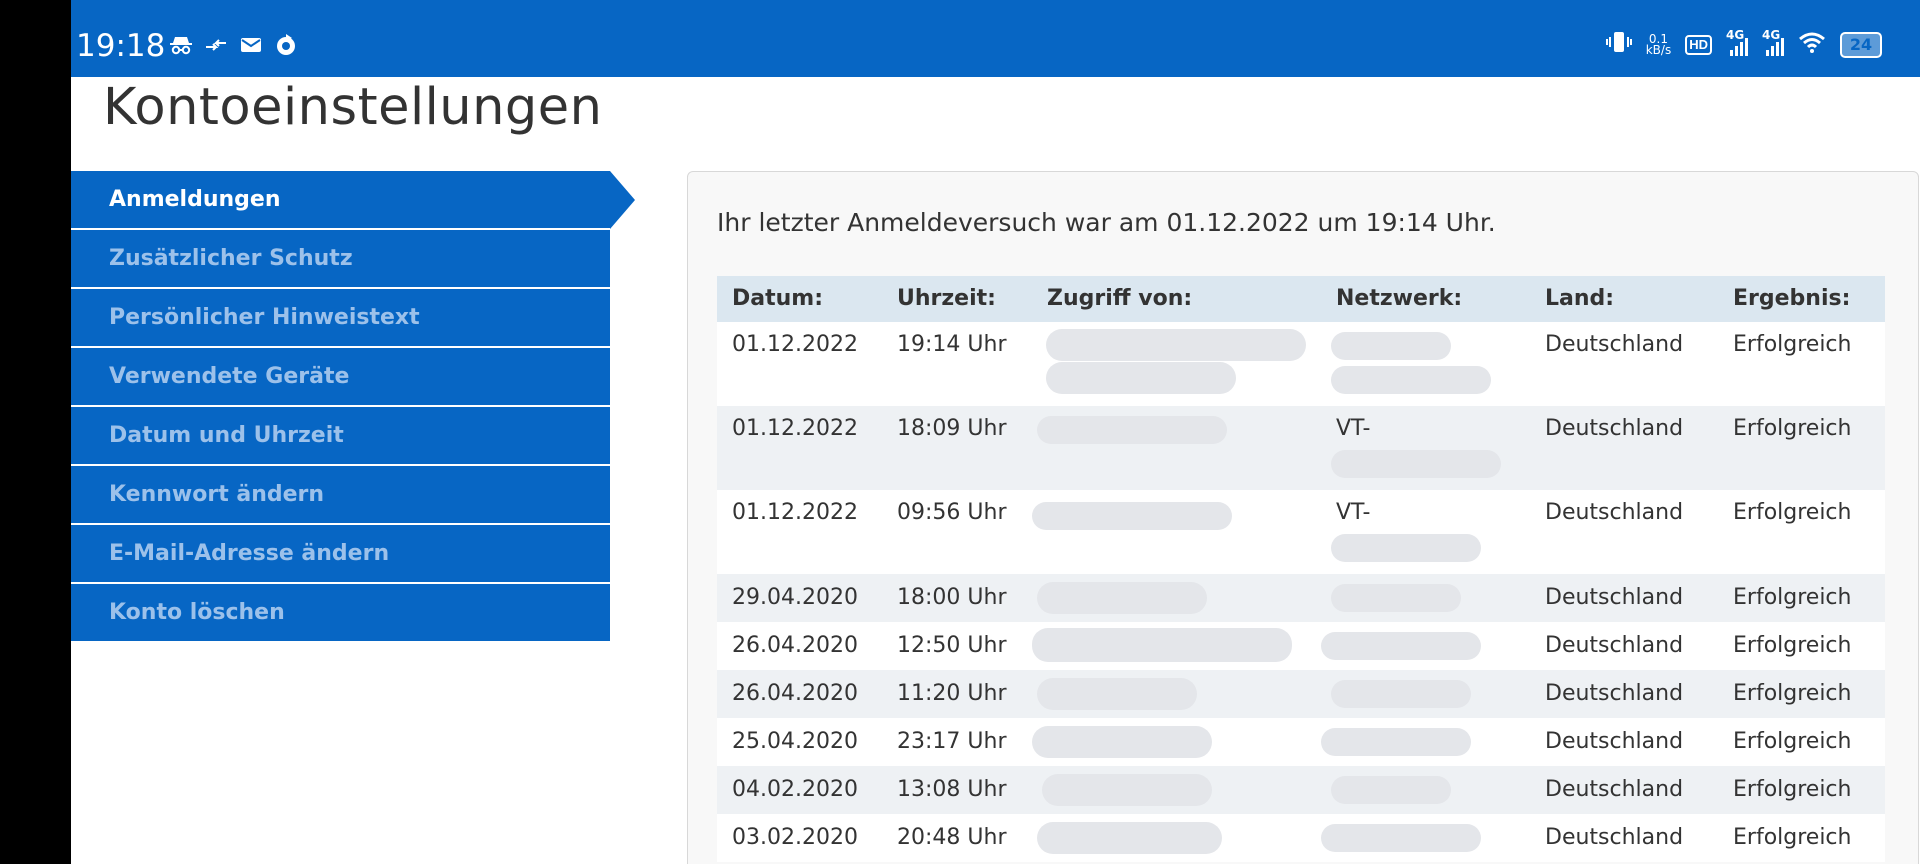 The image size is (1920, 864). I want to click on cell-time: 12:50 Uhr, so click(952, 645).